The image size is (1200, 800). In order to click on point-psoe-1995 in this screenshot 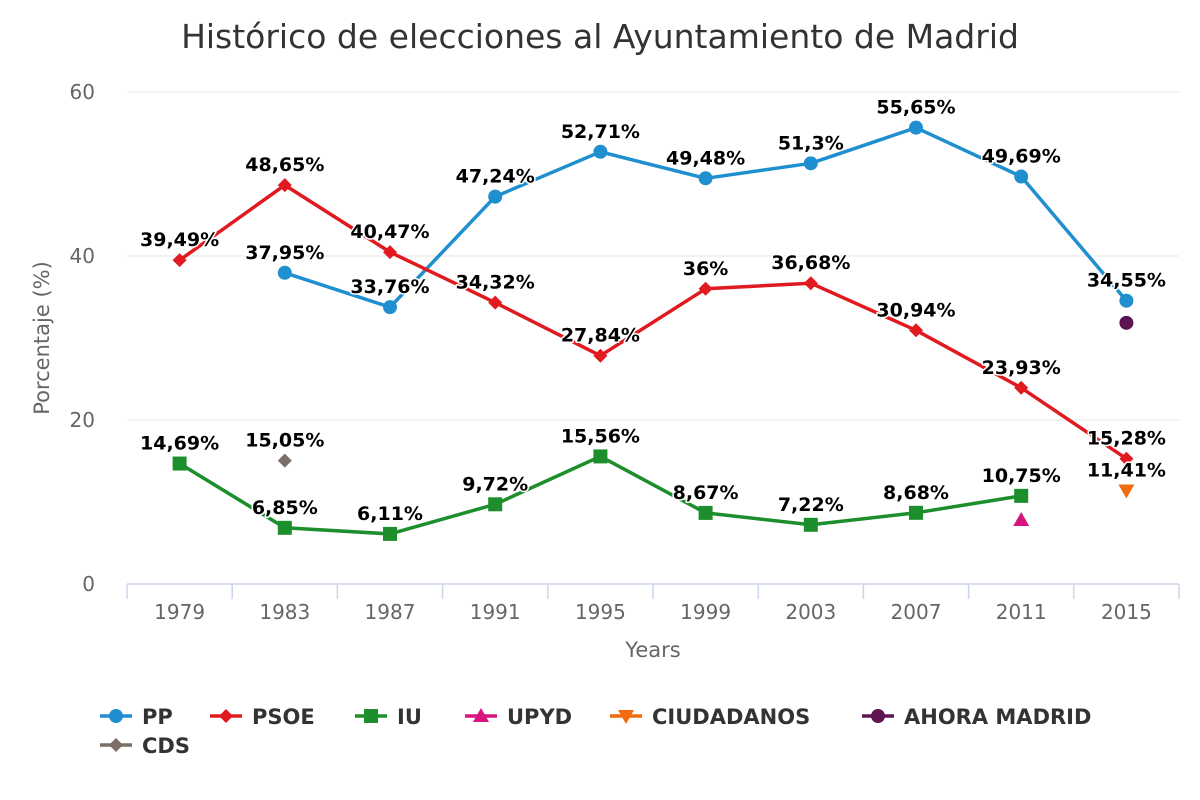, I will do `click(600, 355)`.